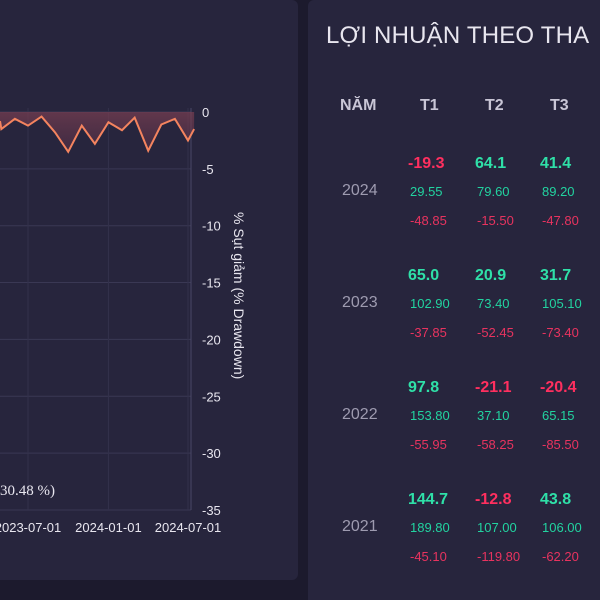 This screenshot has height=600, width=600. I want to click on worst-value: -37.85, so click(428, 332).